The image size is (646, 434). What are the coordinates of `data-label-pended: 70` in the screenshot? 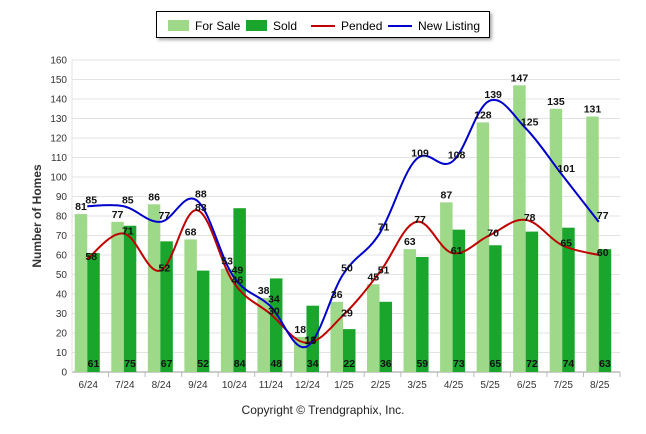 It's located at (493, 234).